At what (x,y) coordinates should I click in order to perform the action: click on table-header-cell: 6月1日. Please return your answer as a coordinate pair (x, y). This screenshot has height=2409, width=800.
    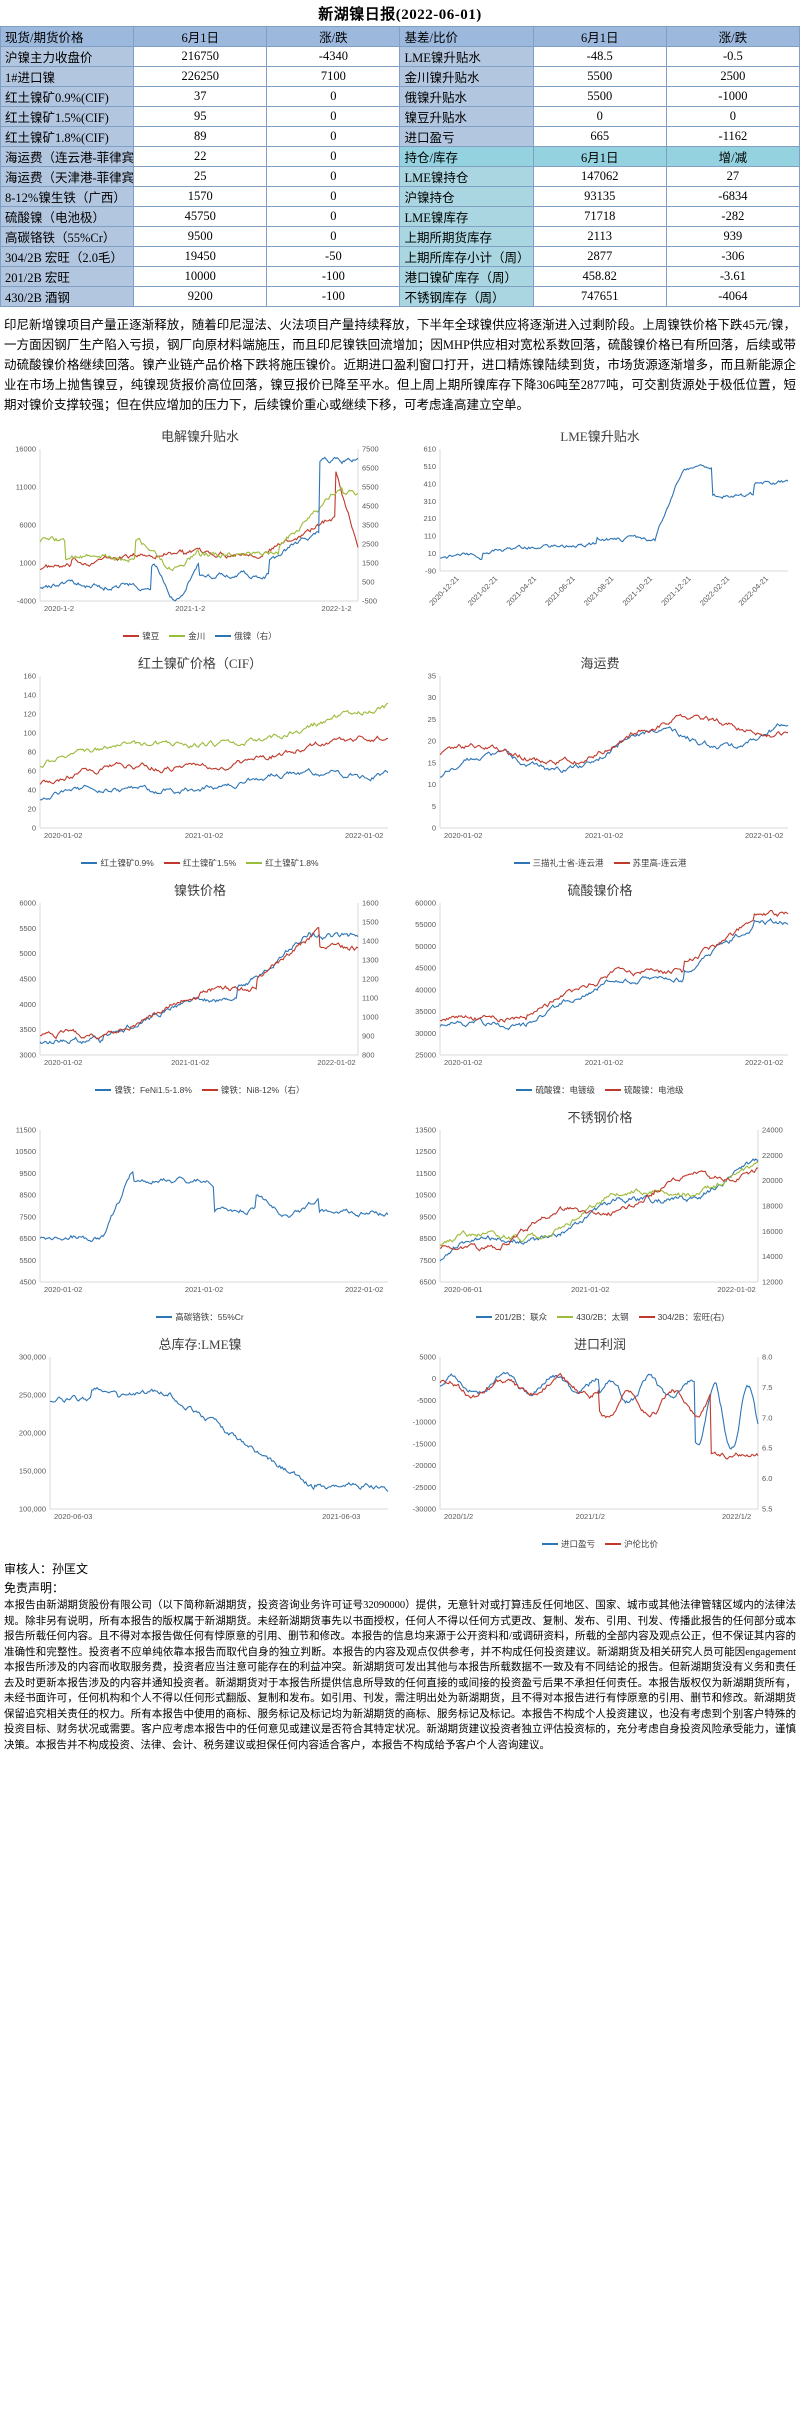
    Looking at the image, I should click on (200, 36).